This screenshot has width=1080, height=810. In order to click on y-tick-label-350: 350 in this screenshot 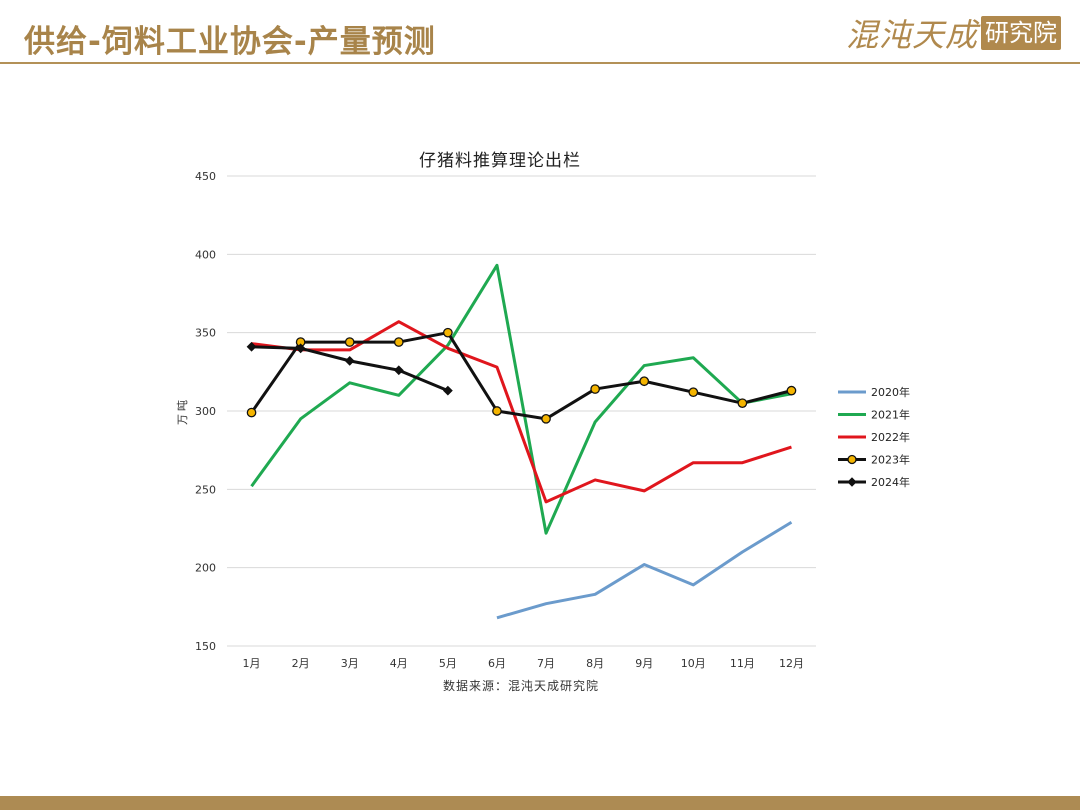, I will do `click(205, 333)`.